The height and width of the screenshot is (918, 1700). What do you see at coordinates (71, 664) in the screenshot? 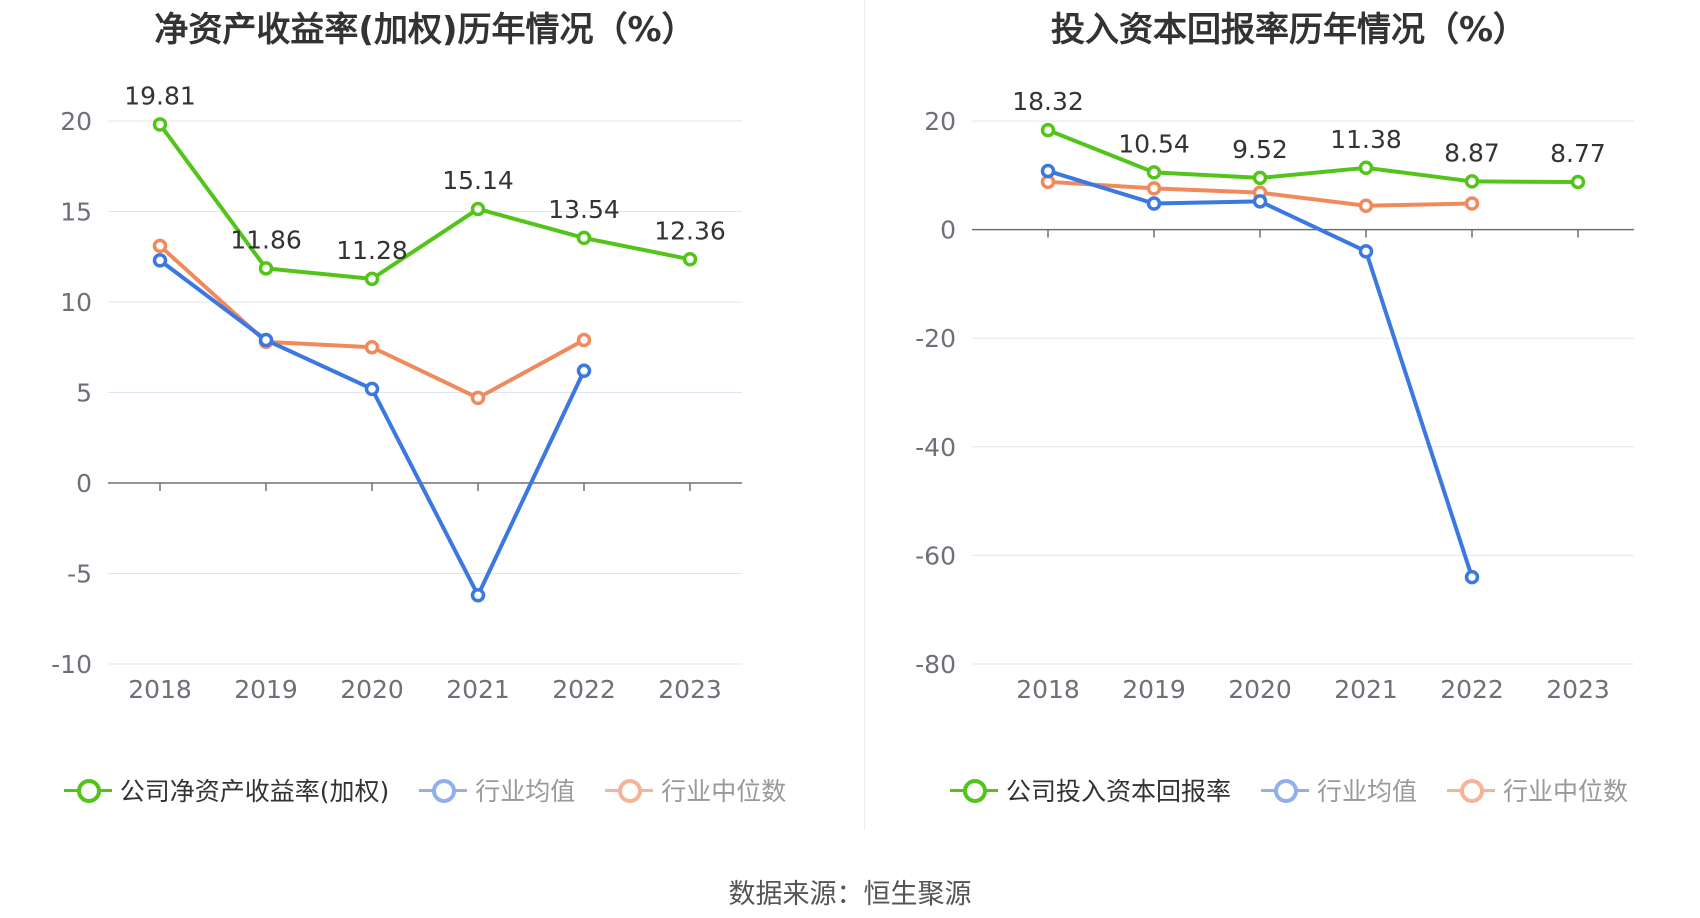
I see `y-tick-label: -10` at bounding box center [71, 664].